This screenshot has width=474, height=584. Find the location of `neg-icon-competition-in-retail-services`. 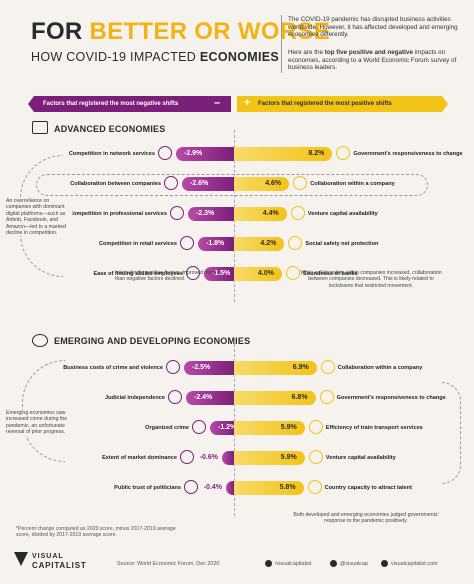

neg-icon-competition-in-retail-services is located at coordinates (187, 243).